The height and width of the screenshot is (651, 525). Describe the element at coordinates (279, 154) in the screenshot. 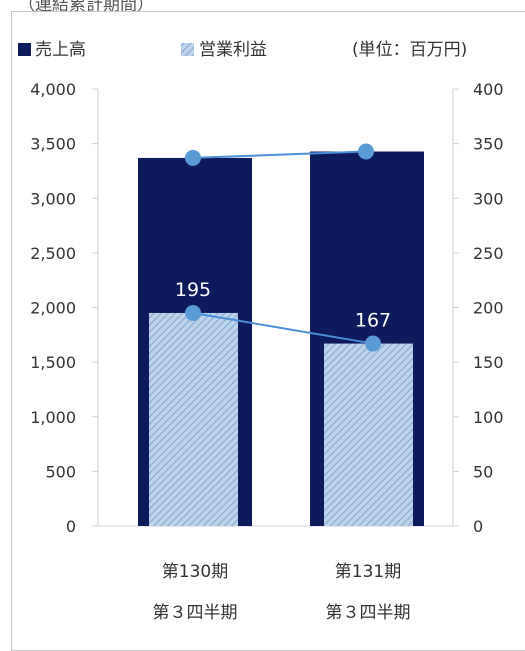

I see `line-sales` at that location.